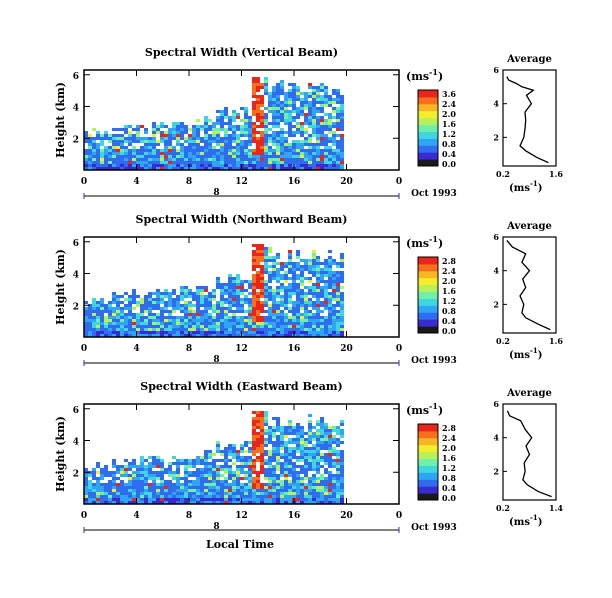  Describe the element at coordinates (449, 311) in the screenshot. I see `colorbar-tick-label: 0.8` at that location.